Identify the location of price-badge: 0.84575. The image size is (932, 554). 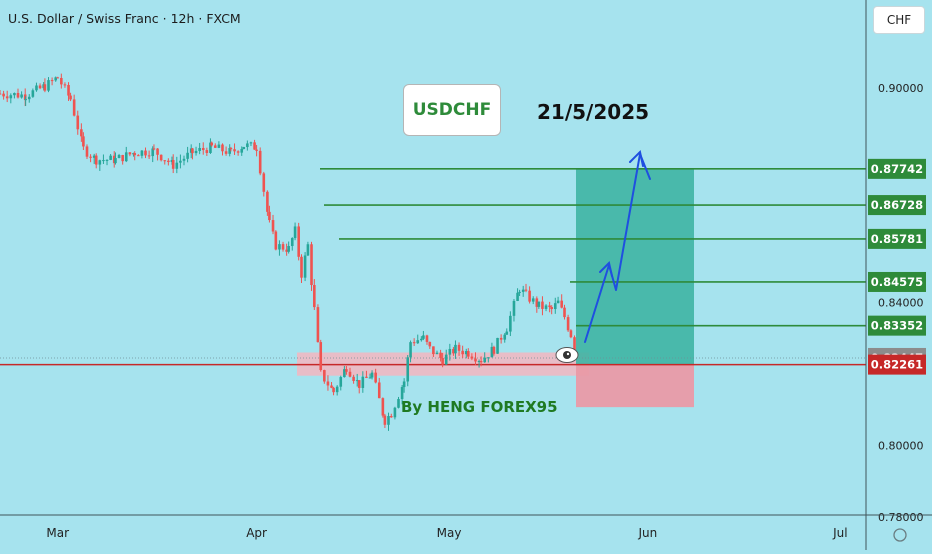
(897, 281).